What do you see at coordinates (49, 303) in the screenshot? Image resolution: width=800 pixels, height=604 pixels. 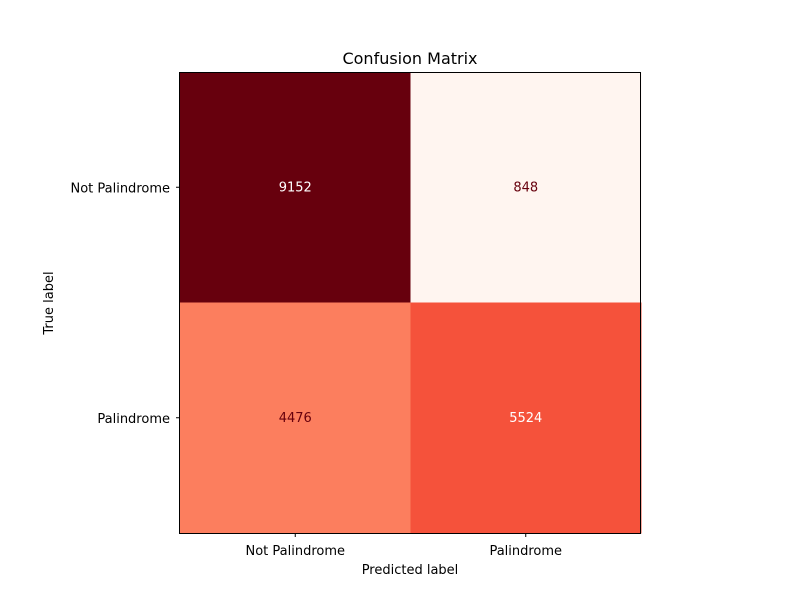 I see `y-axis-label: True label` at bounding box center [49, 303].